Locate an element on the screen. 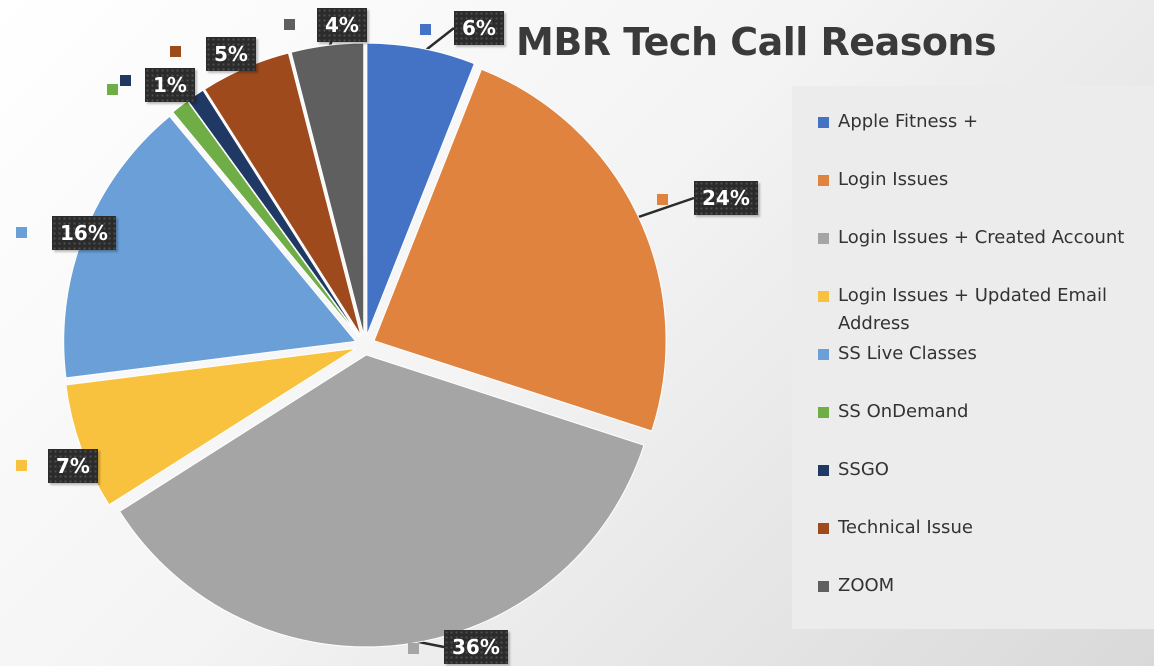 This screenshot has width=1154, height=666. label-key-login-issues-created-account is located at coordinates (413, 648).